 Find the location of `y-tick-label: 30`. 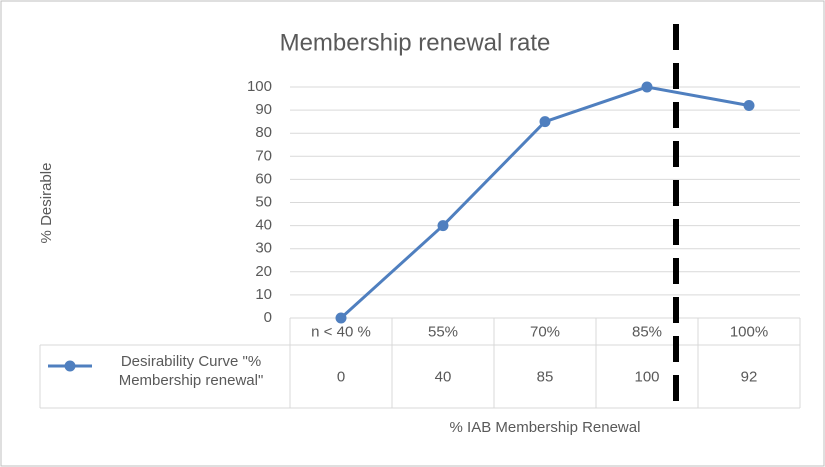

y-tick-label: 30 is located at coordinates (263, 248).